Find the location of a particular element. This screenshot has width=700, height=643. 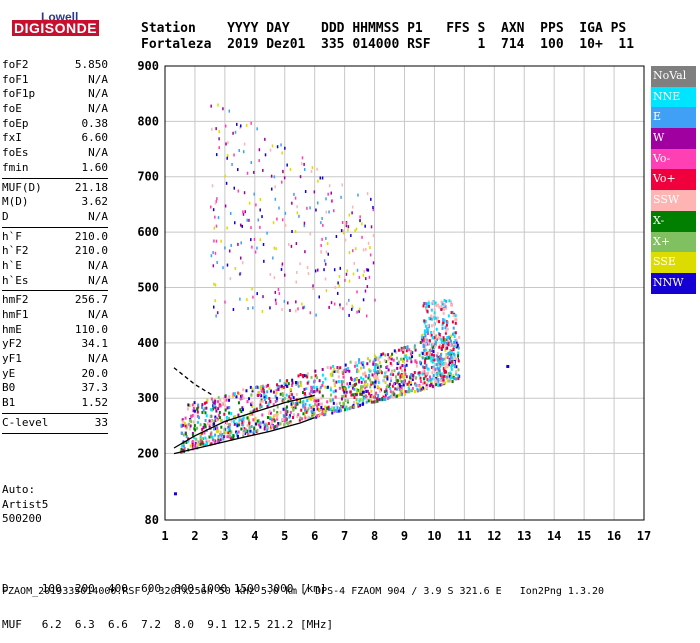

param-value: N/A is located at coordinates (98, 359).